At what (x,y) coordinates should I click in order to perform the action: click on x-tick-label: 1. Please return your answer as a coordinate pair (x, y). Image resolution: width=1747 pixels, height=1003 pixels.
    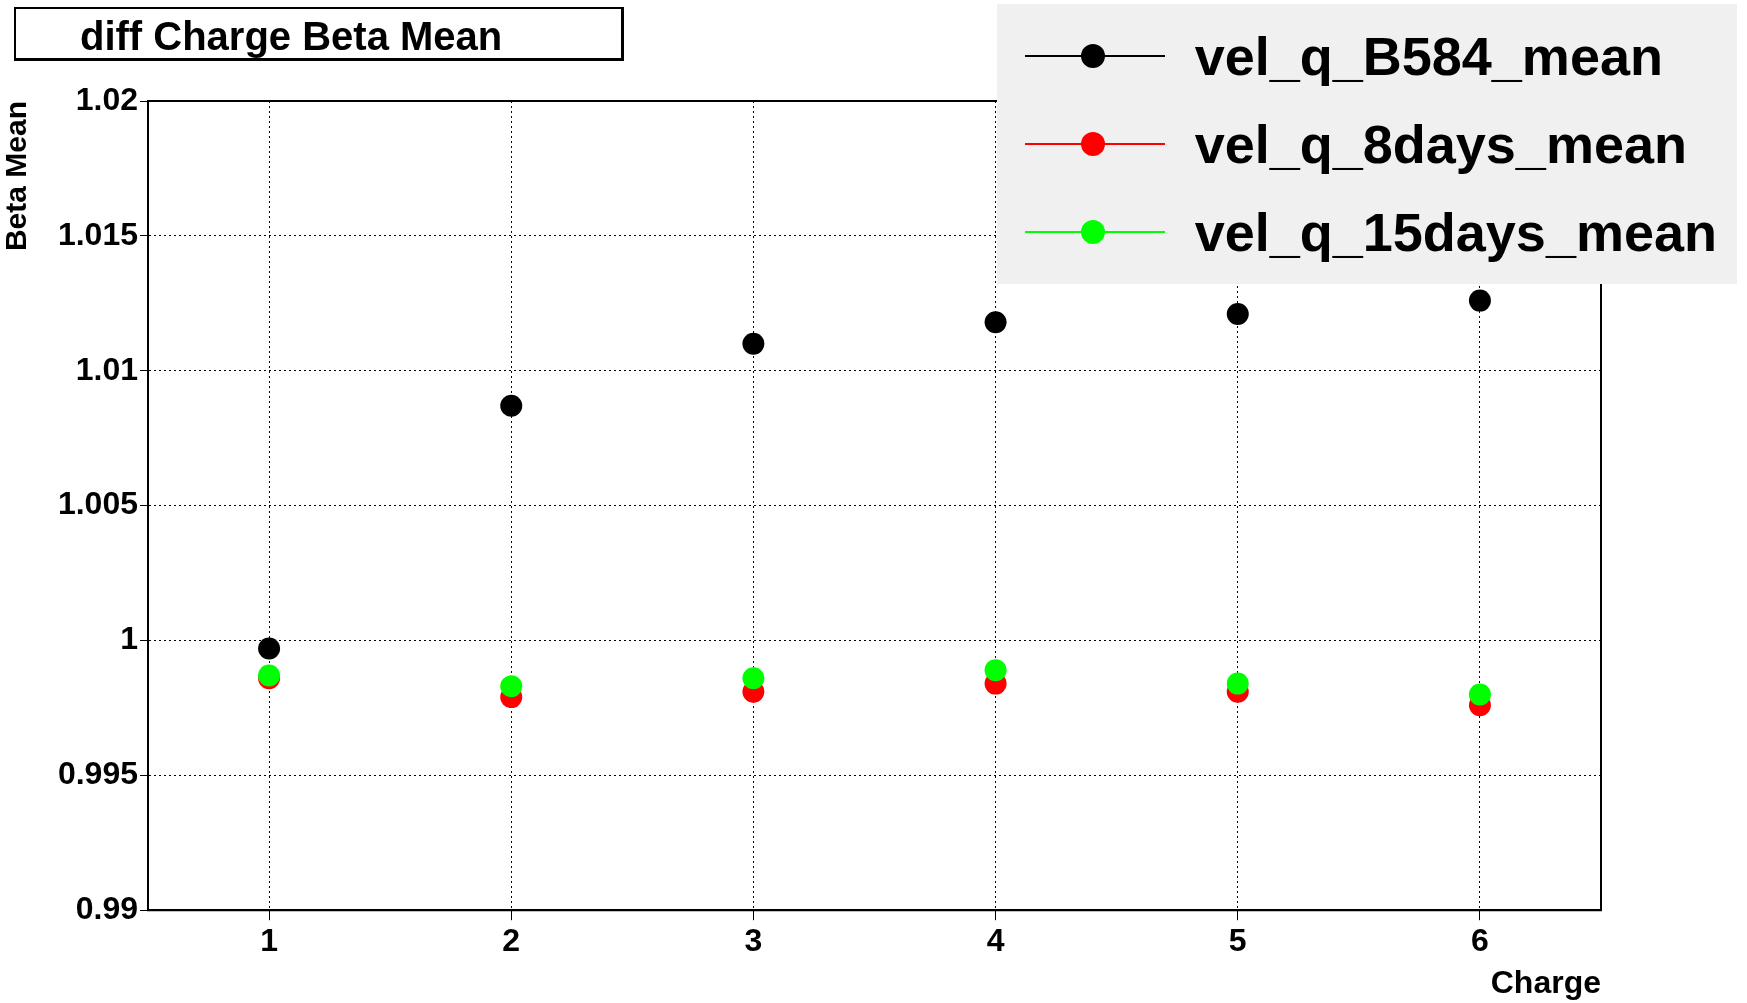
    Looking at the image, I should click on (269, 940).